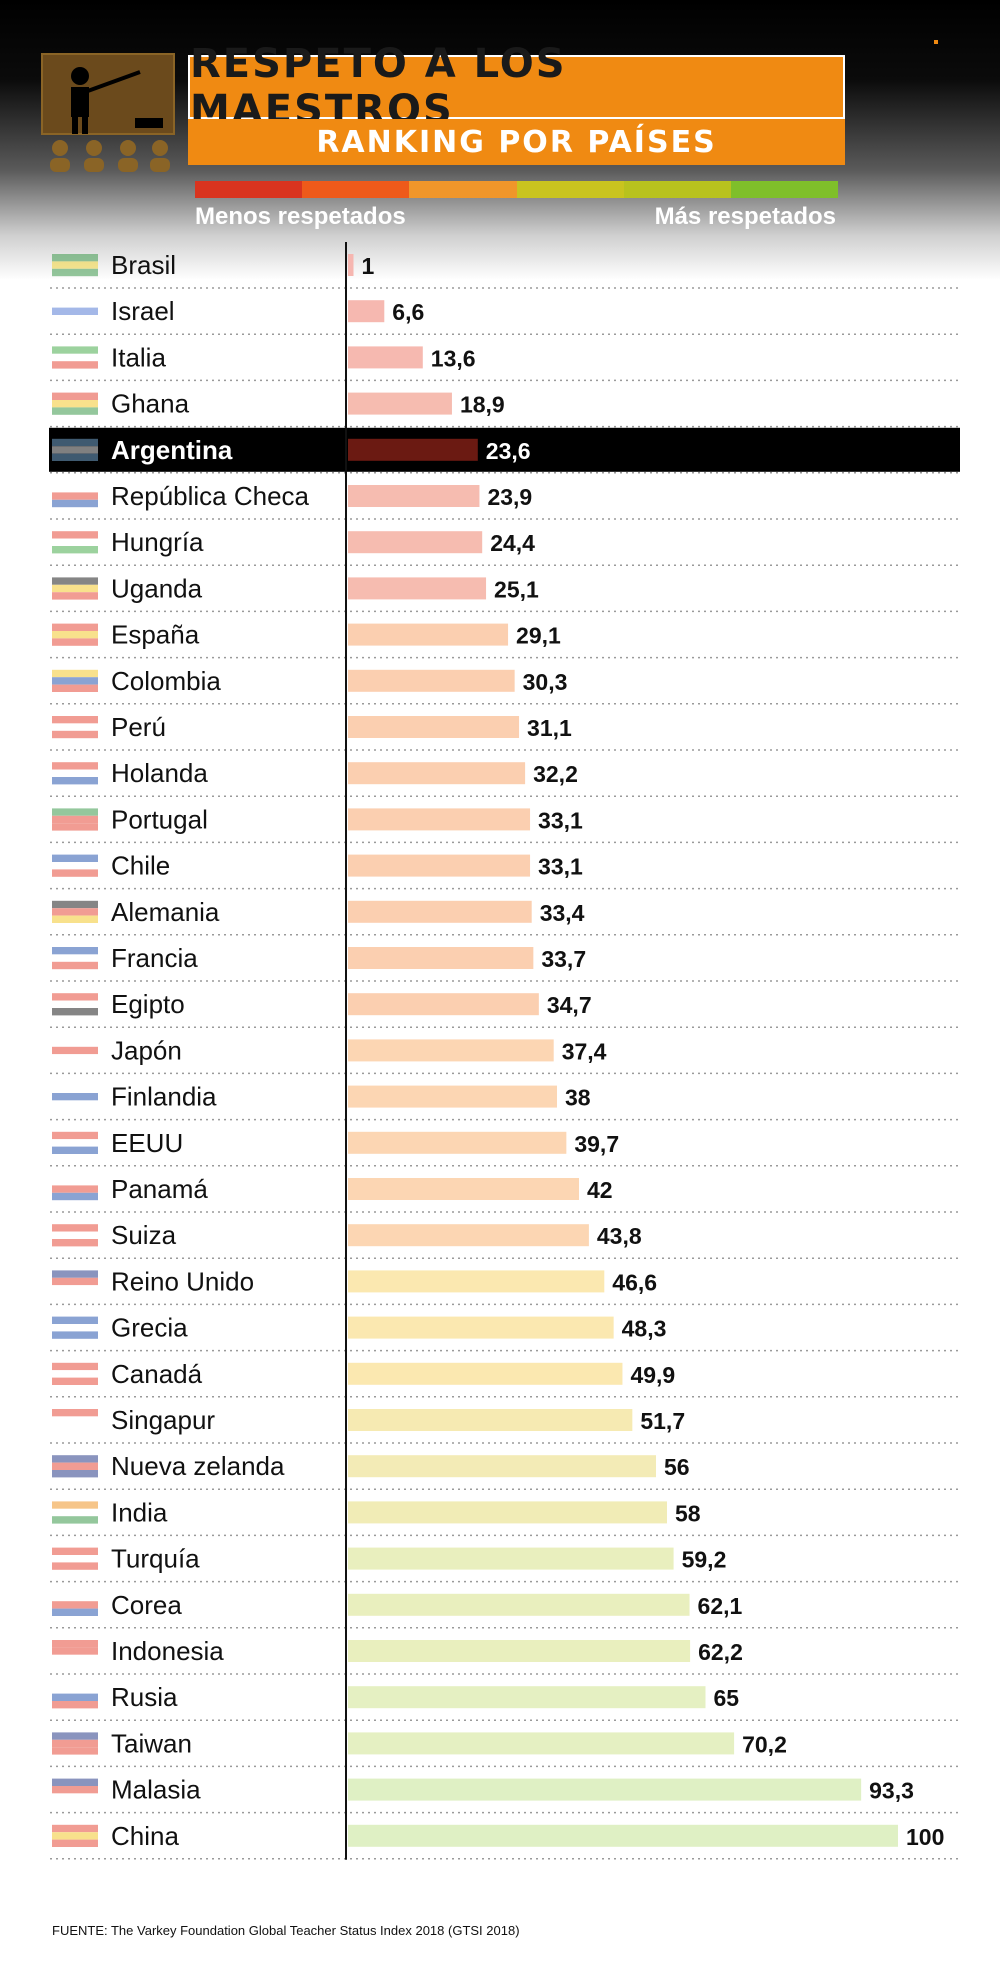  What do you see at coordinates (504, 1332) in the screenshot?
I see `chart-row: Grecia 48,3` at bounding box center [504, 1332].